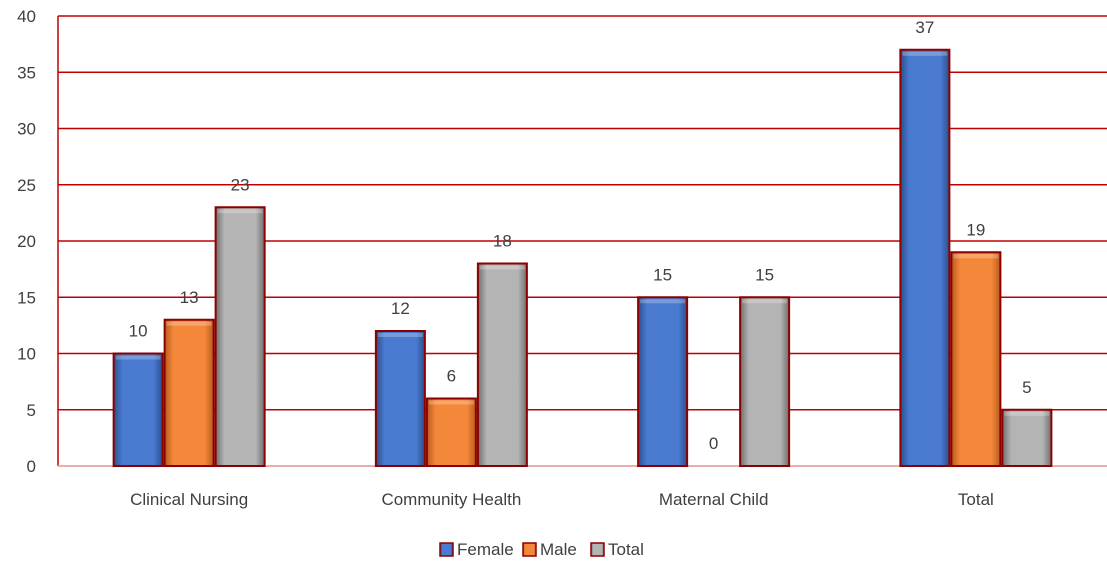 Image resolution: width=1107 pixels, height=566 pixels. I want to click on y-tick-label: 15, so click(26, 297).